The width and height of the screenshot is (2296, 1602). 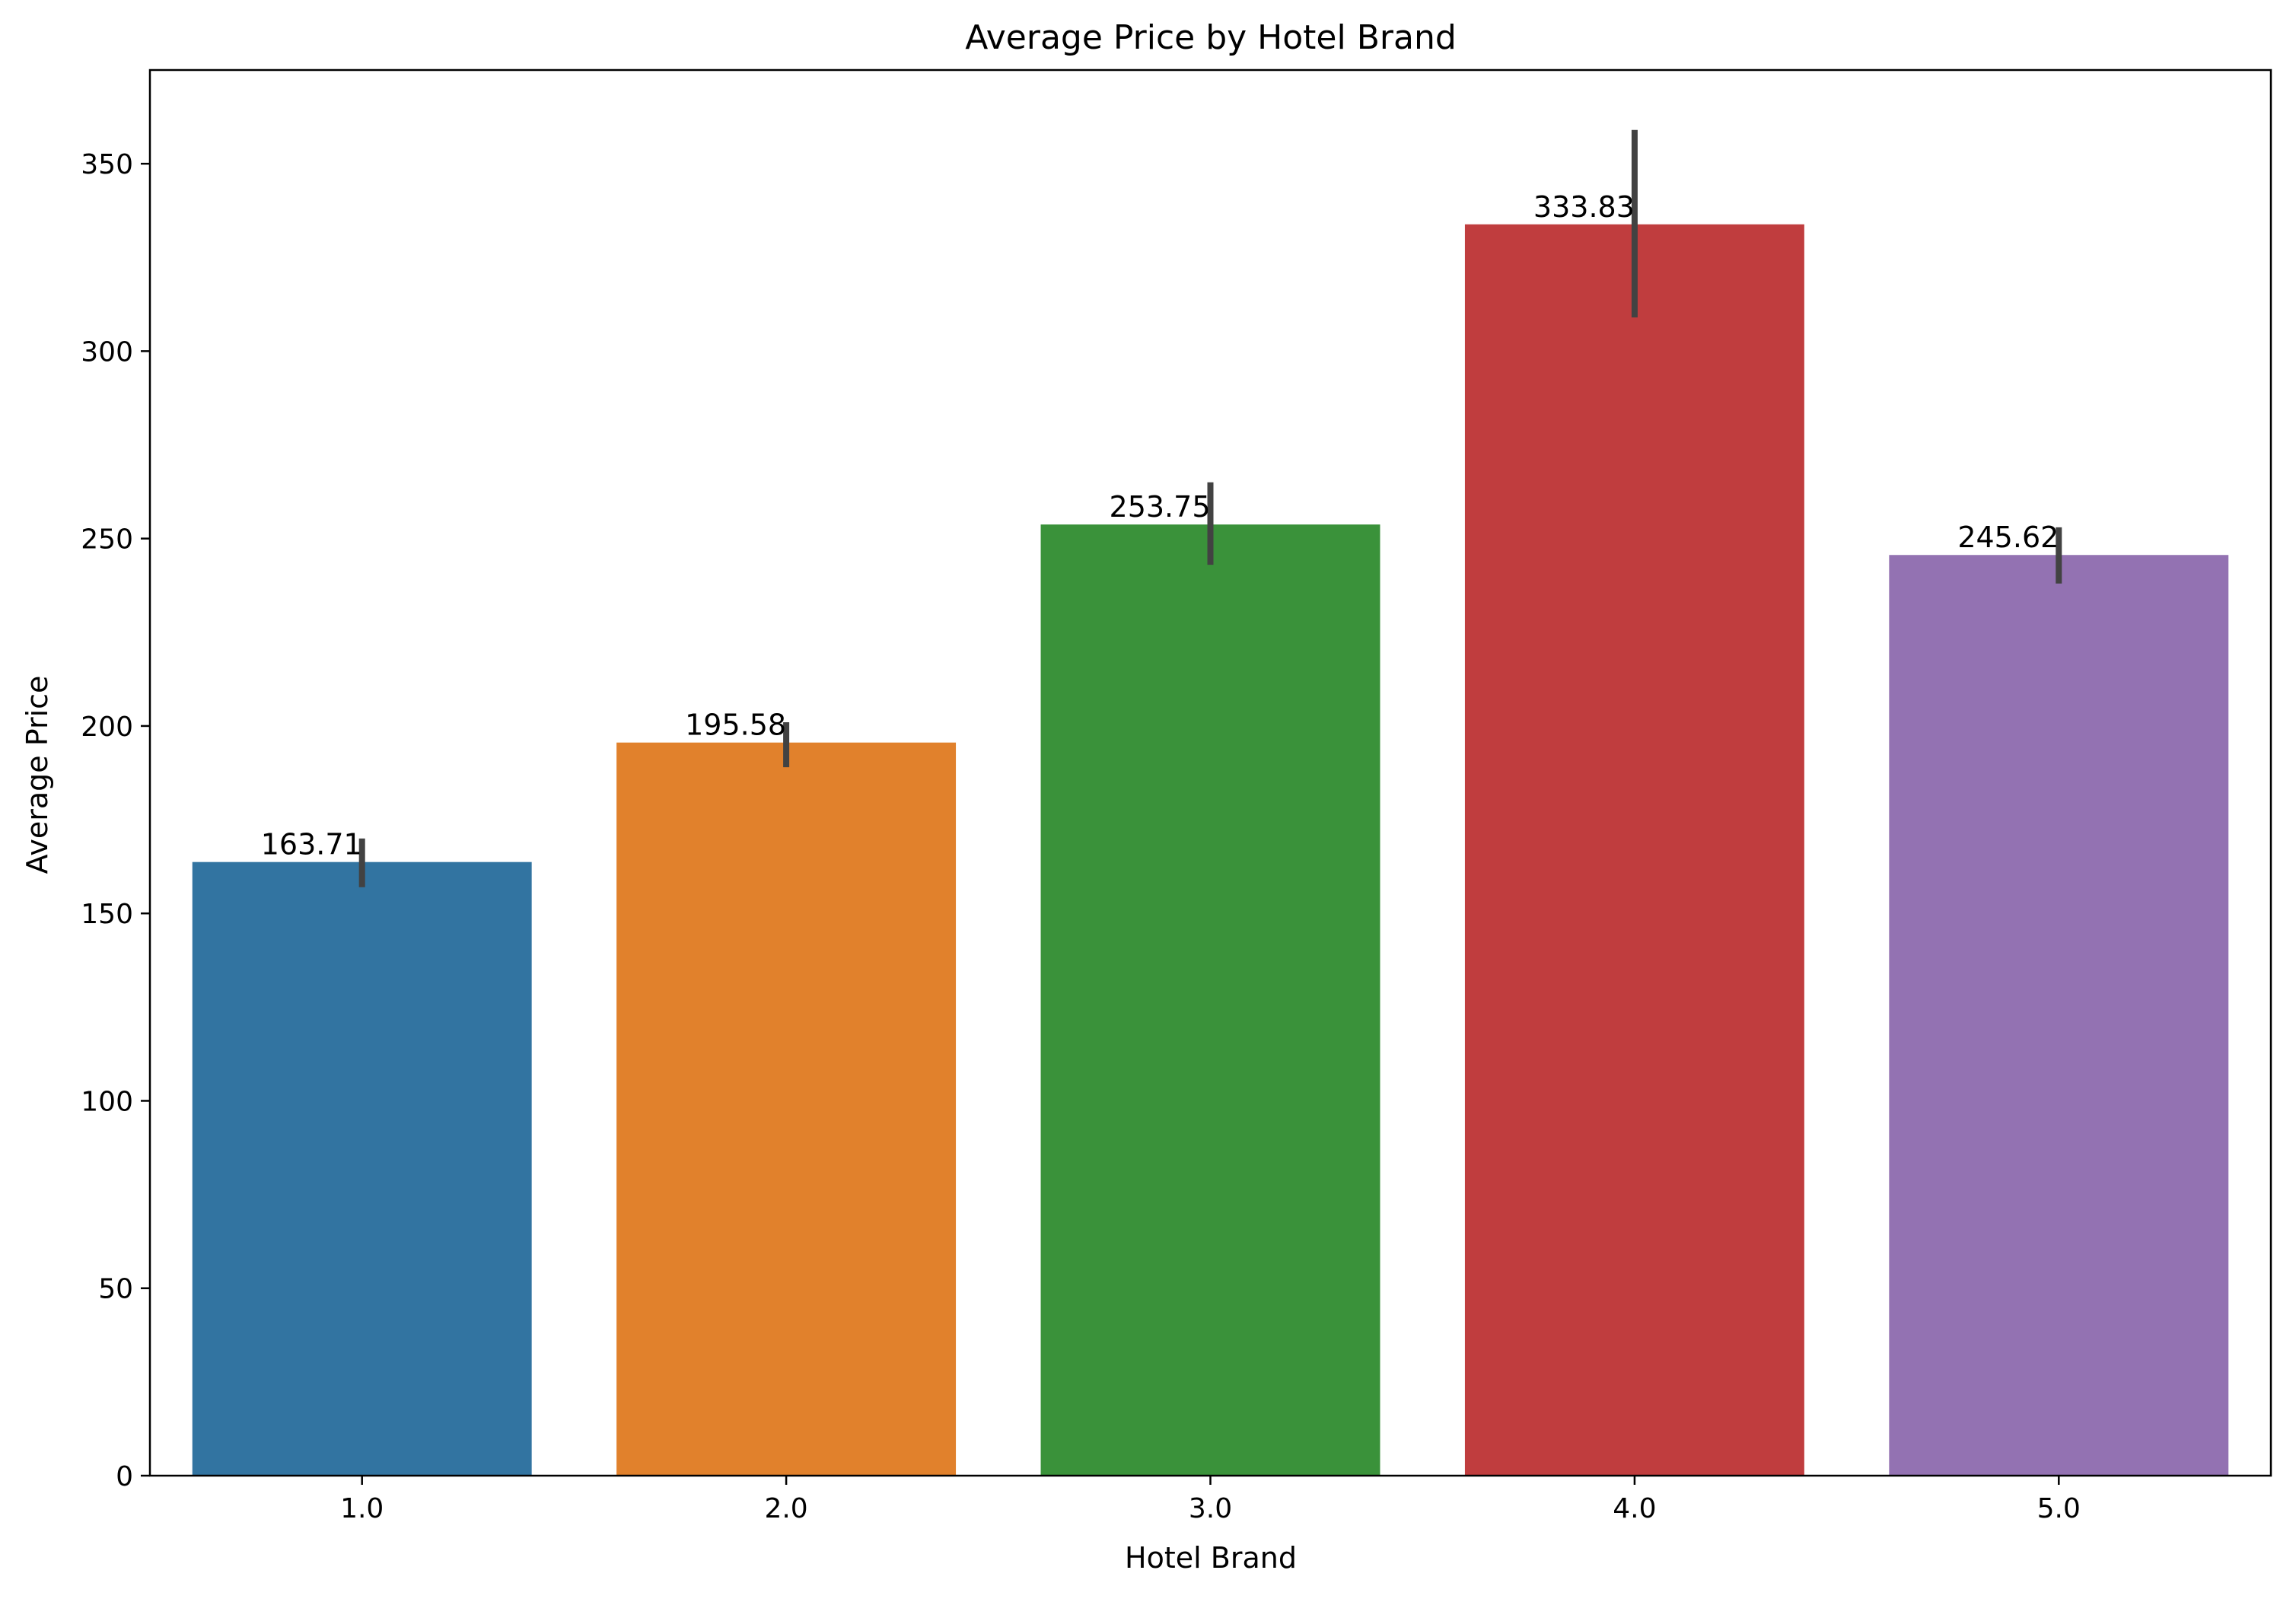 I want to click on data-label-4: 333.83, so click(x=1584, y=207).